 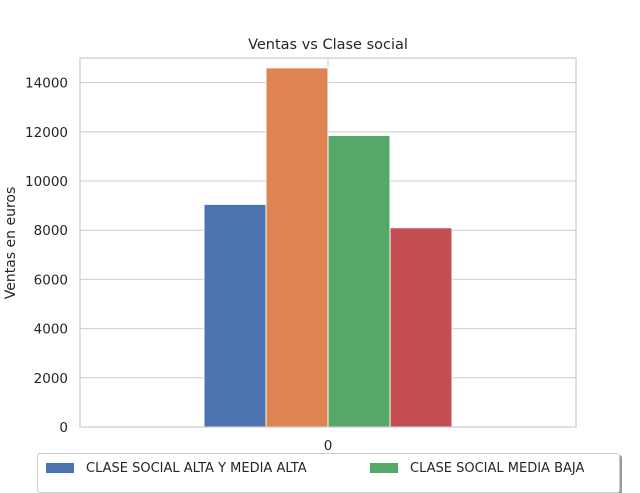 I want to click on x-tick-labels: 0, so click(x=328, y=446).